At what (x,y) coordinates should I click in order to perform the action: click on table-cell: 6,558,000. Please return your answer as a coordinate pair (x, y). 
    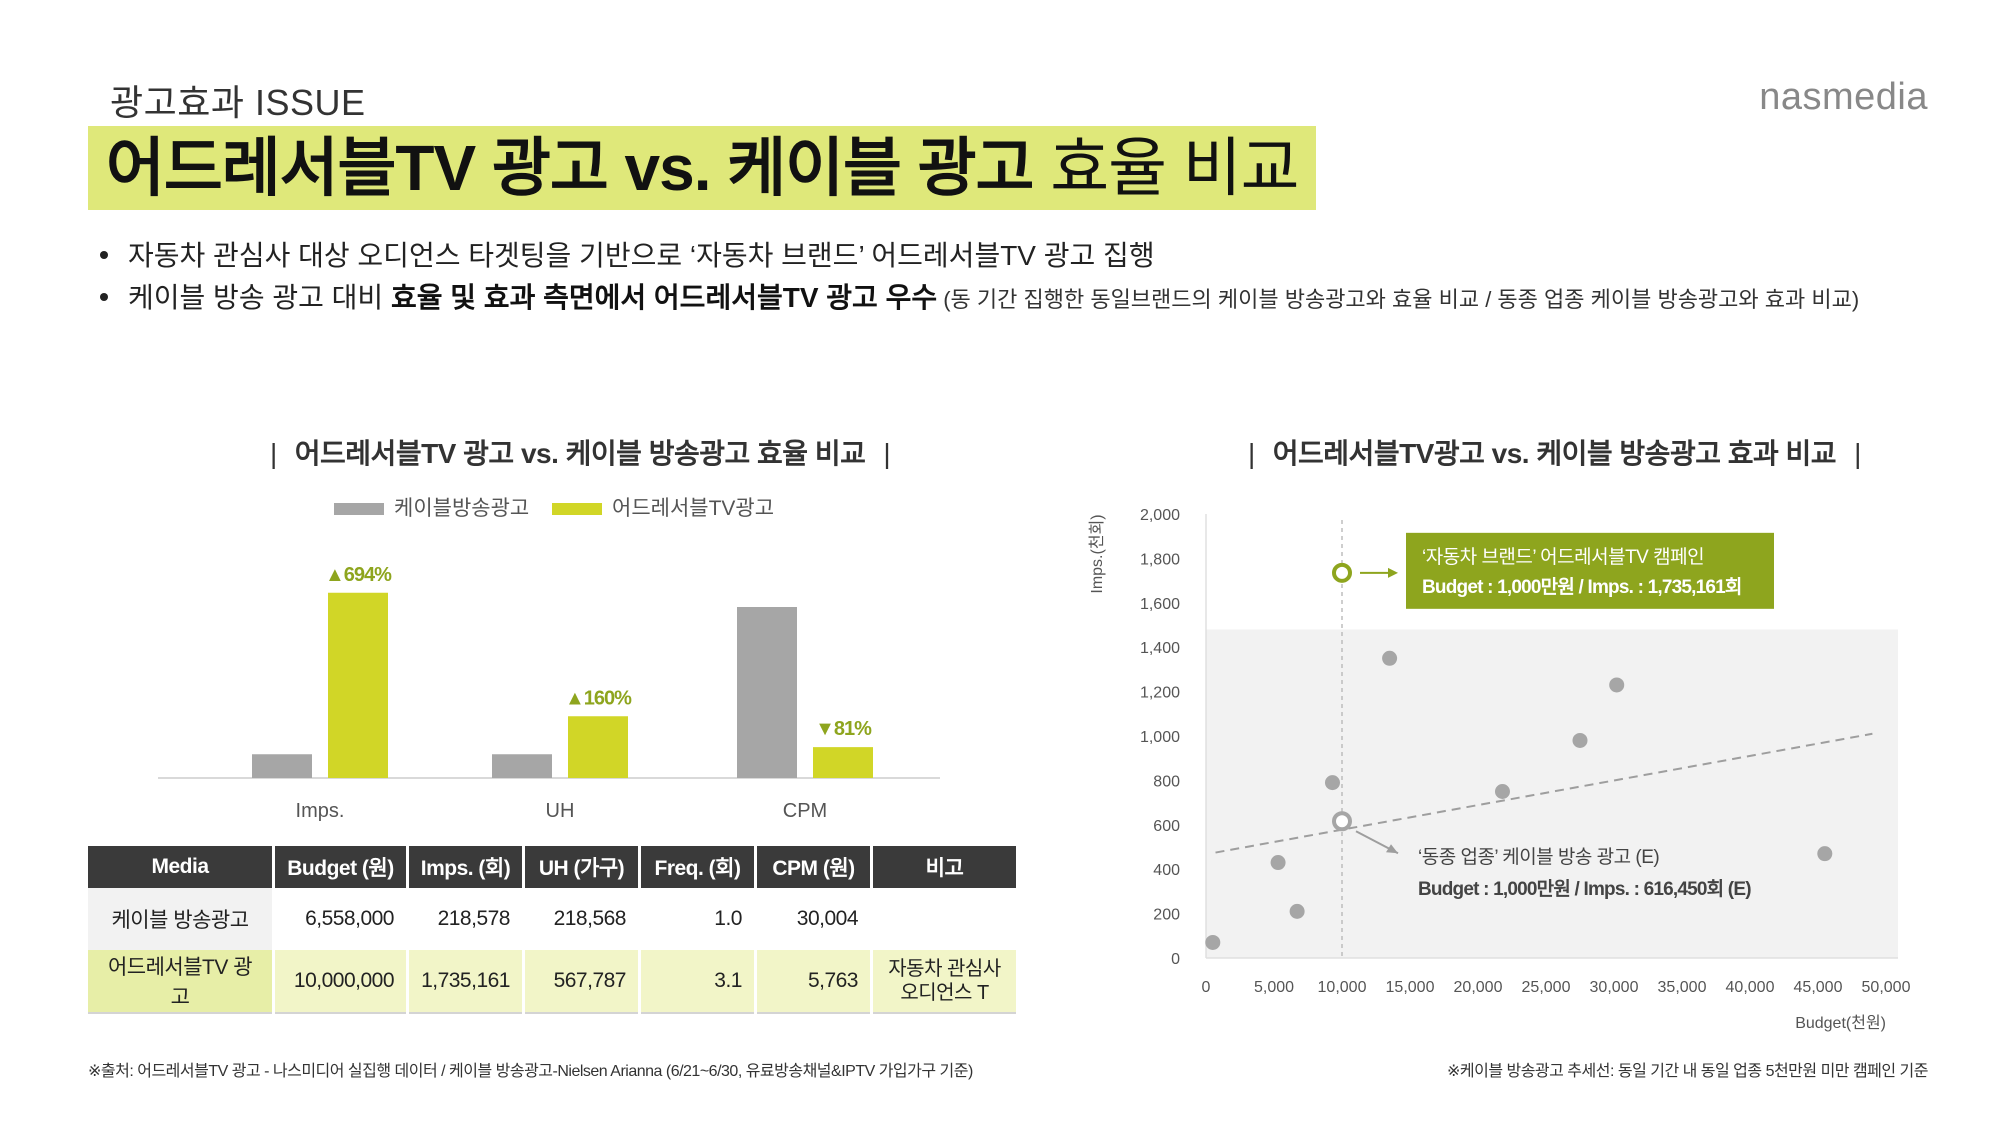
    Looking at the image, I should click on (341, 919).